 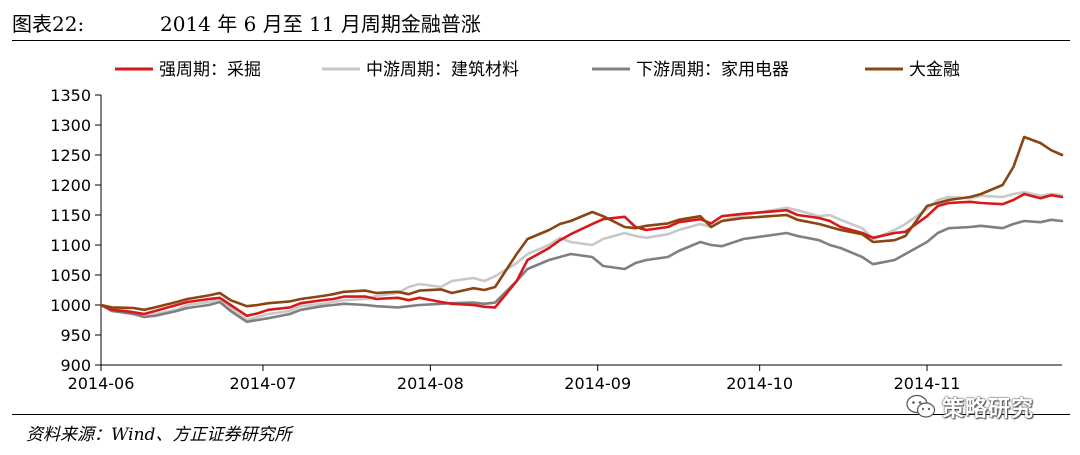 What do you see at coordinates (921, 406) in the screenshot?
I see `wechat-icon` at bounding box center [921, 406].